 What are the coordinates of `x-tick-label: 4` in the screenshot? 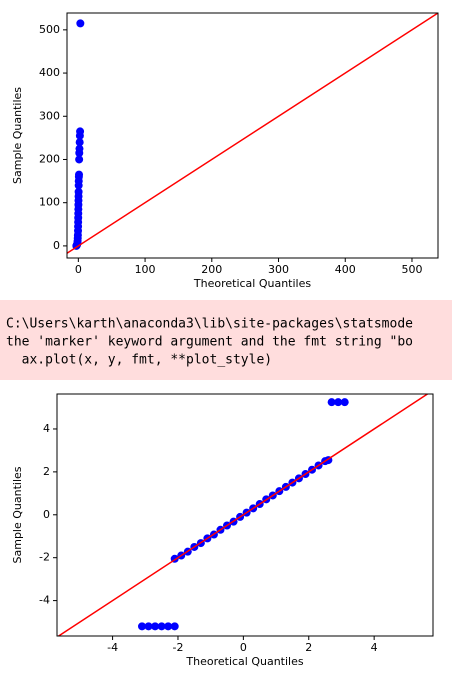 It's located at (374, 647).